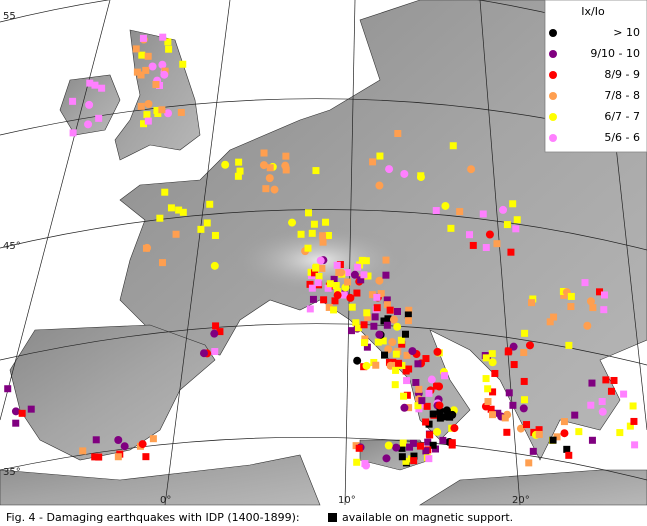 This screenshot has height=526, width=647. I want to click on legend-box, so click(595, 76).